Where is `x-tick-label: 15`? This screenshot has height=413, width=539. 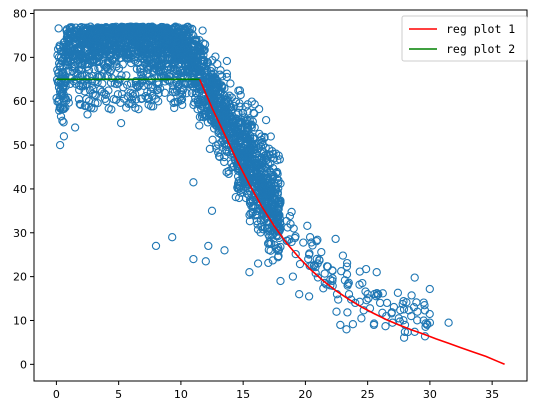
x-tick-label: 15 is located at coordinates (243, 394).